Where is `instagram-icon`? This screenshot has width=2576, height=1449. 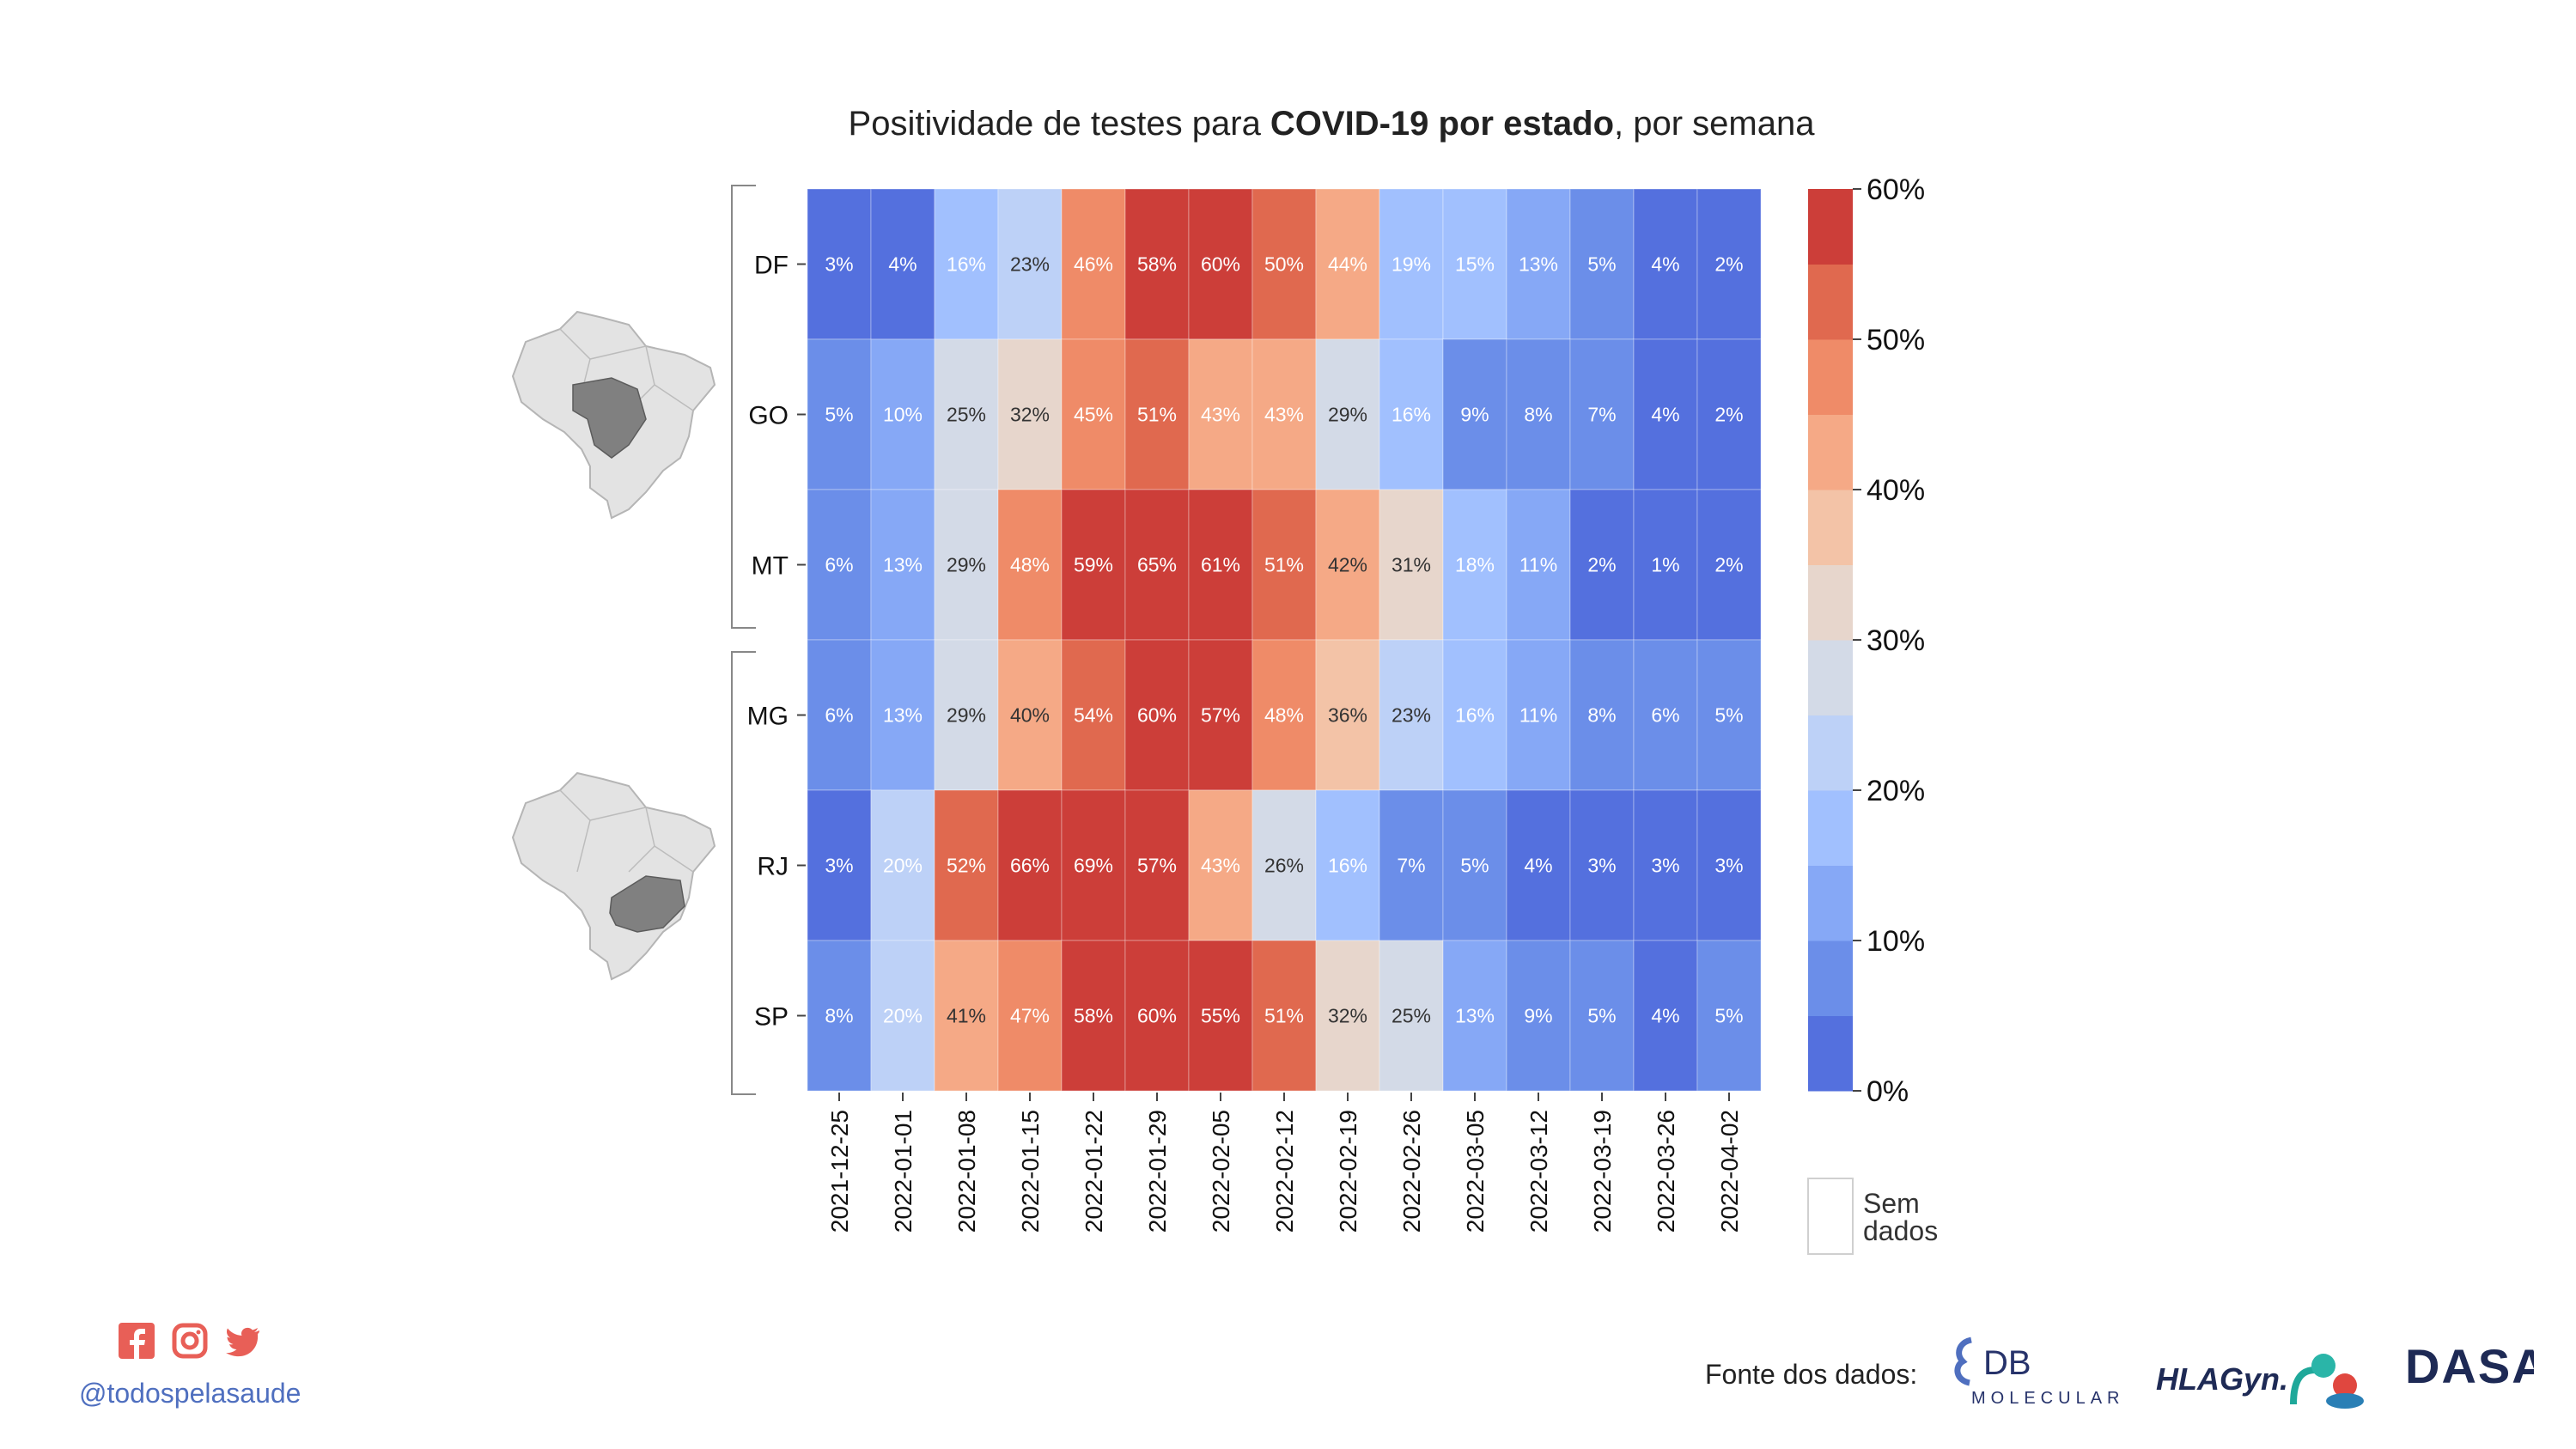 instagram-icon is located at coordinates (190, 1341).